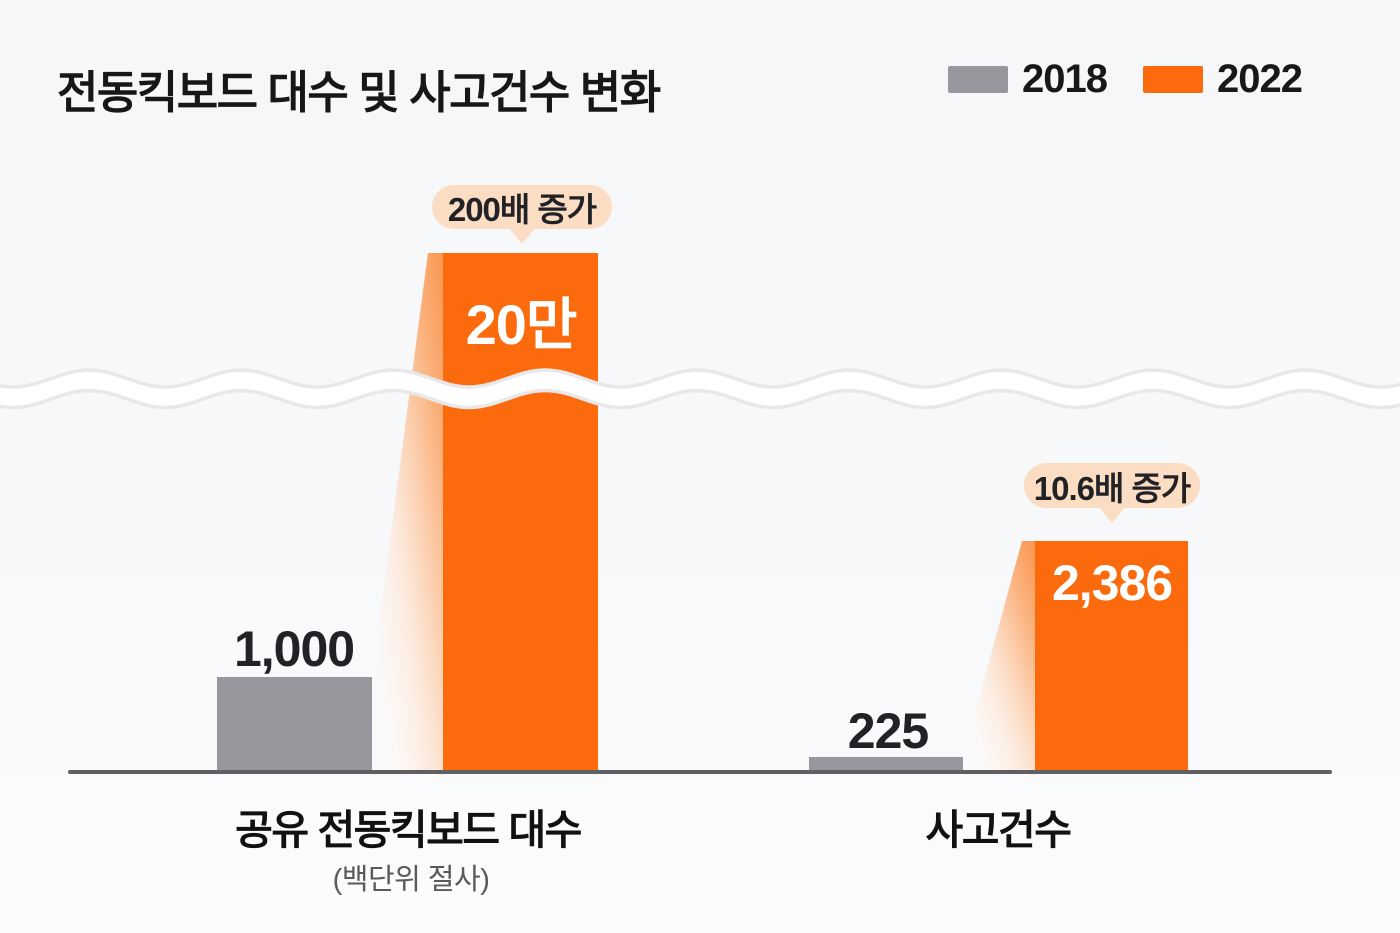 The height and width of the screenshot is (933, 1400). What do you see at coordinates (294, 724) in the screenshot?
I see `bar-2018-kickboards` at bounding box center [294, 724].